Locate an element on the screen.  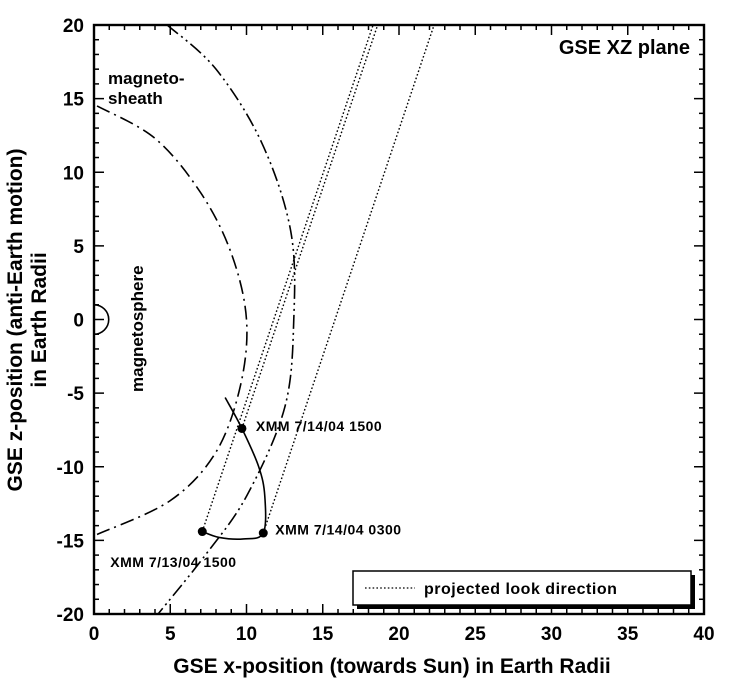
marker-label: XMM 7/13/04 1500 is located at coordinates (173, 562).